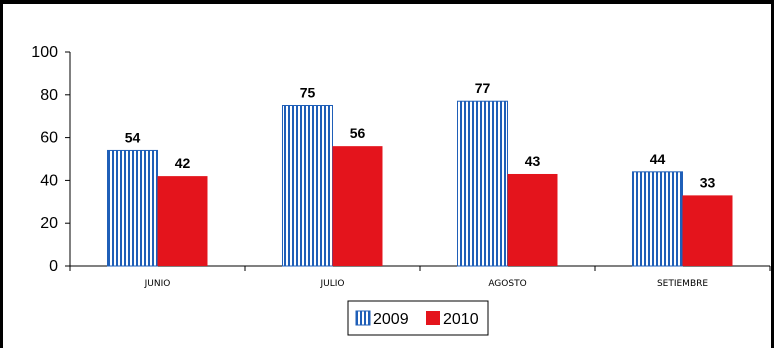 This screenshot has height=348, width=774. What do you see at coordinates (708, 182) in the screenshot?
I see `data-label: 33` at bounding box center [708, 182].